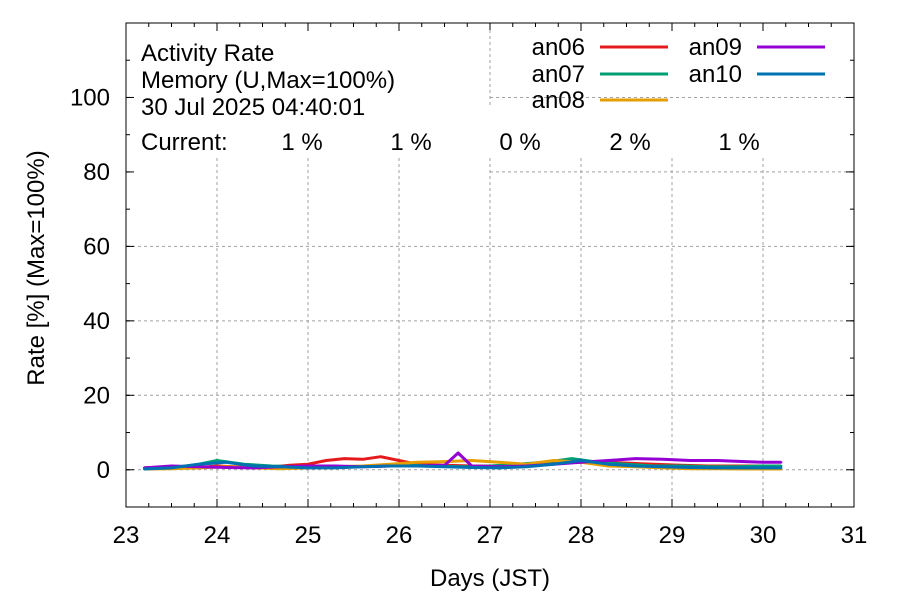 This screenshot has height=600, width=900. What do you see at coordinates (672, 535) in the screenshot?
I see `x-tick-label: 29` at bounding box center [672, 535].